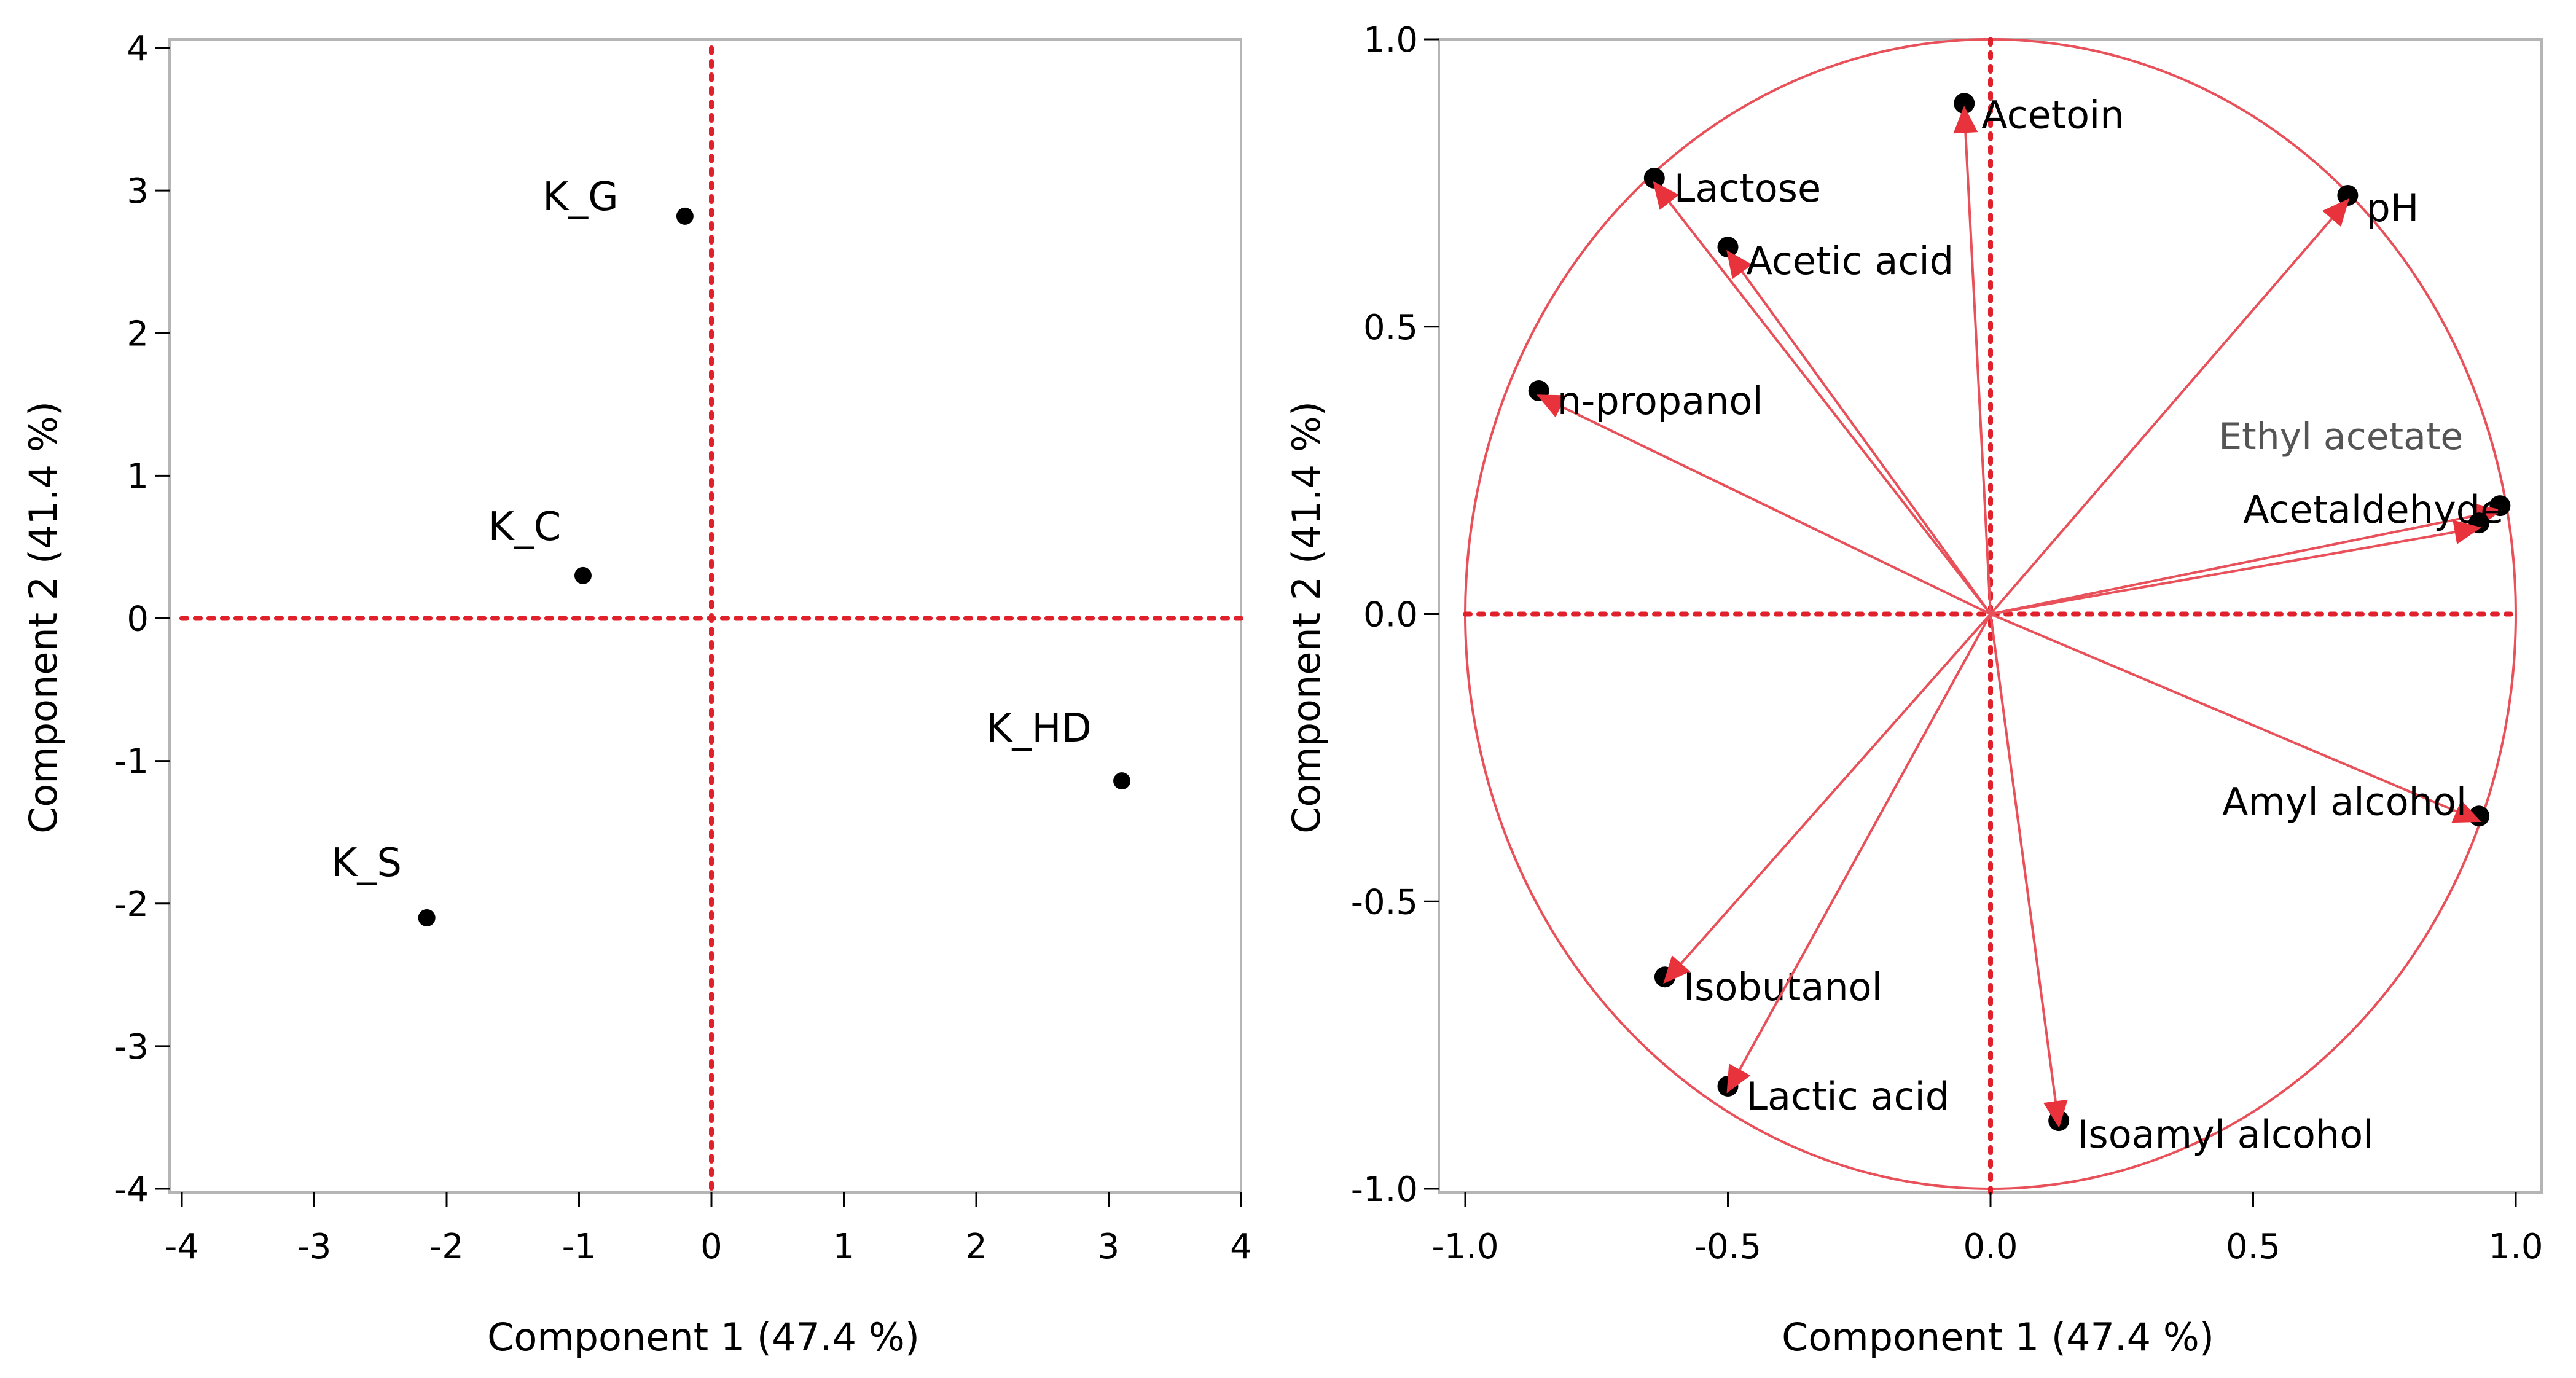 The width and height of the screenshot is (2576, 1378). What do you see at coordinates (2344, 801) in the screenshot?
I see `loading-label: Amyl alcohol` at bounding box center [2344, 801].